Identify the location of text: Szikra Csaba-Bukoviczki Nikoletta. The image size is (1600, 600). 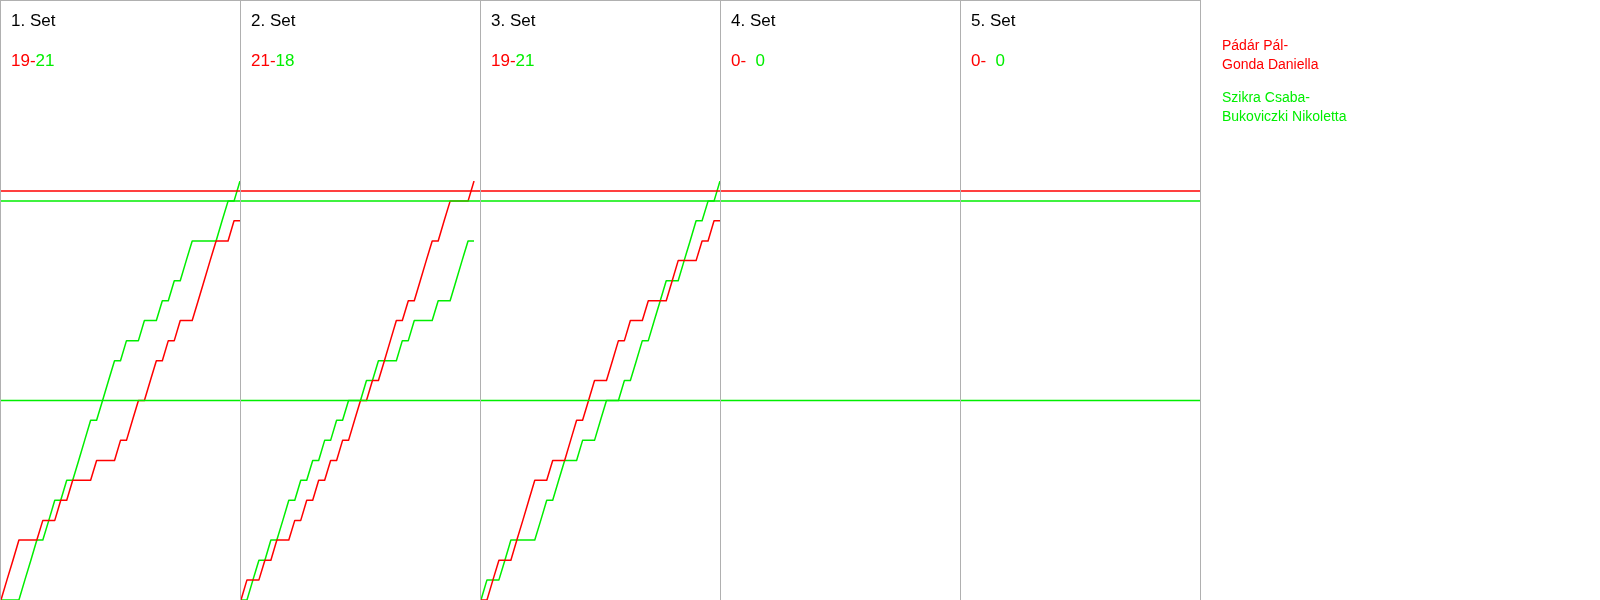
(1284, 107).